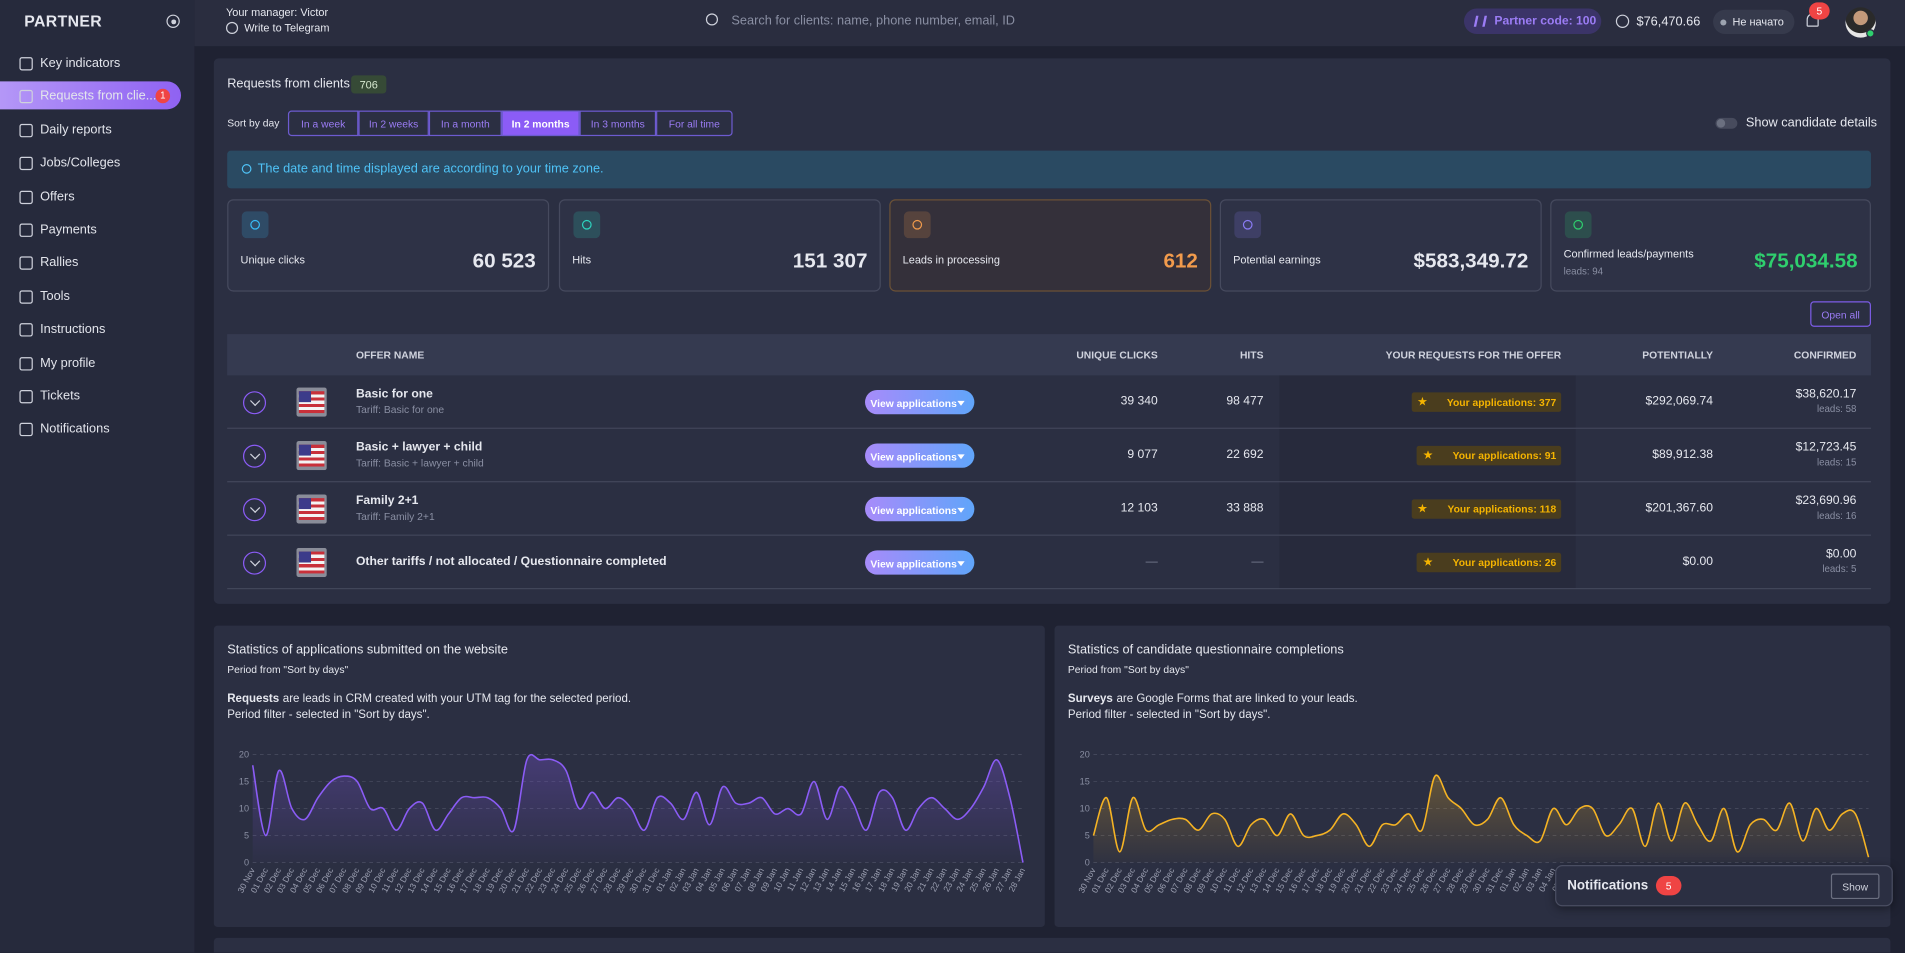 This screenshot has height=953, width=1905. Describe the element at coordinates (60, 396) in the screenshot. I see `menu-item: Tickets` at that location.